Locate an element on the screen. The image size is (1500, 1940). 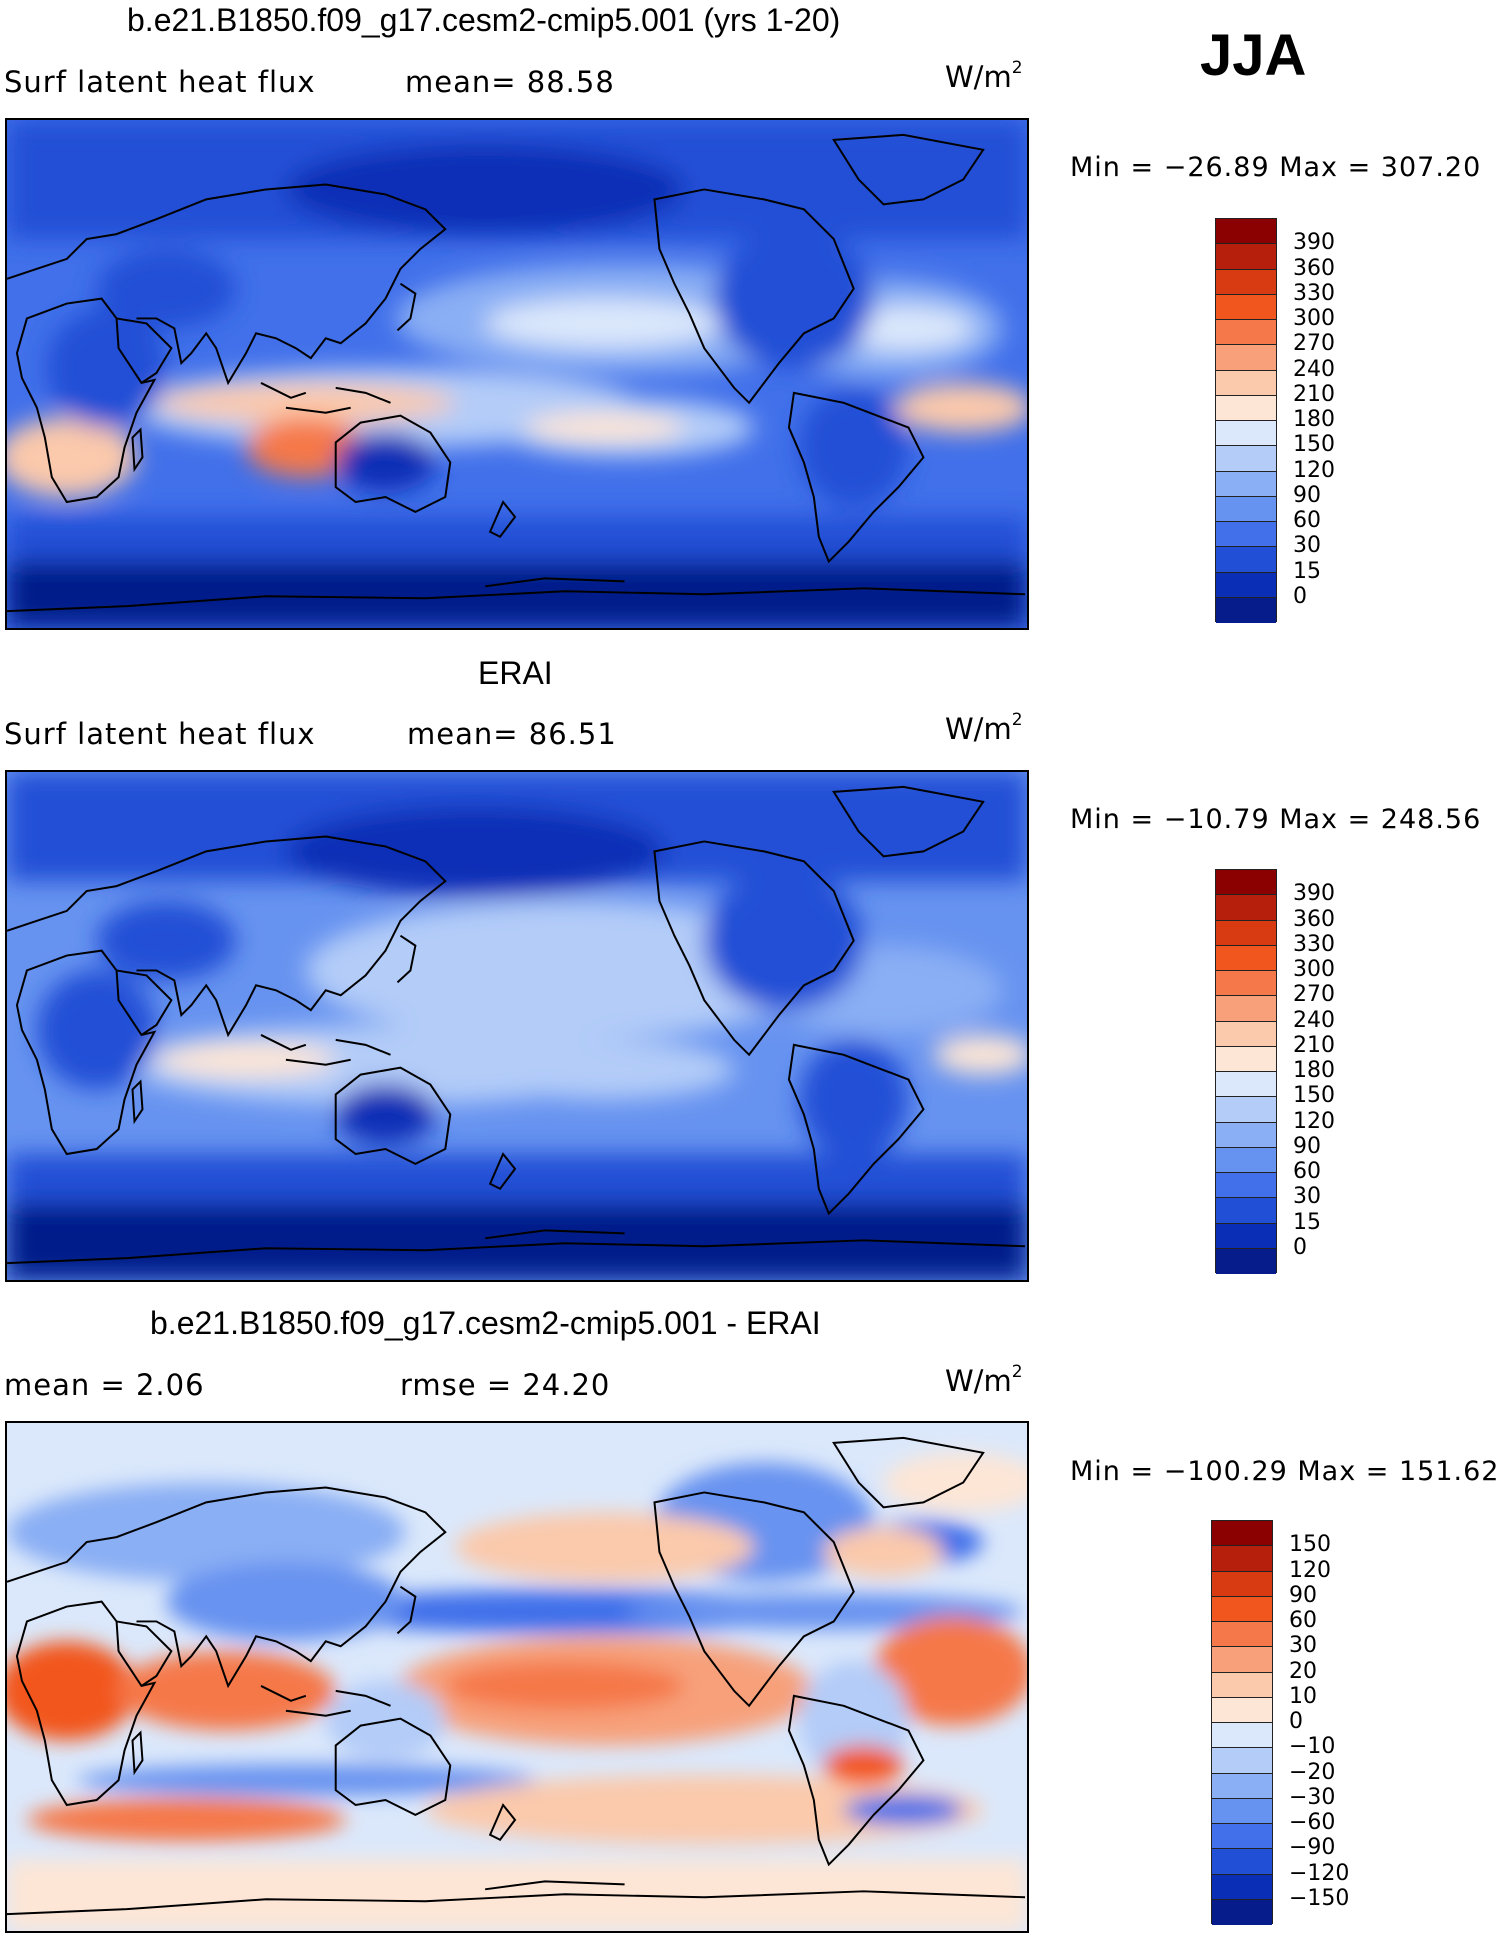
panel-3-colorbar-swatches is located at coordinates (1242, 1722).